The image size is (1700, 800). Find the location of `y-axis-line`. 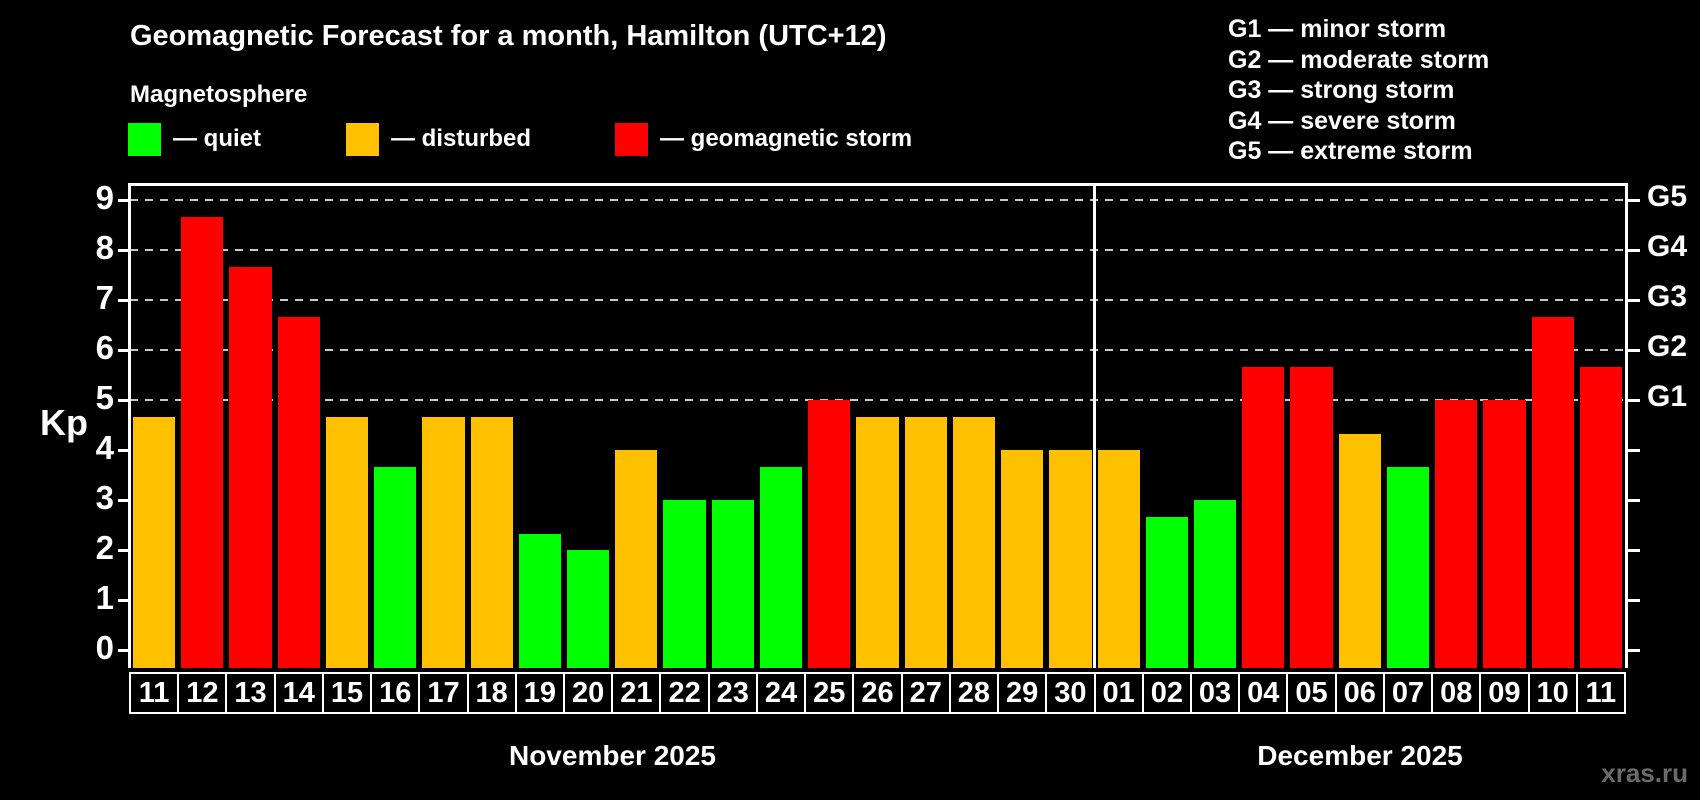

y-axis-line is located at coordinates (129, 425).